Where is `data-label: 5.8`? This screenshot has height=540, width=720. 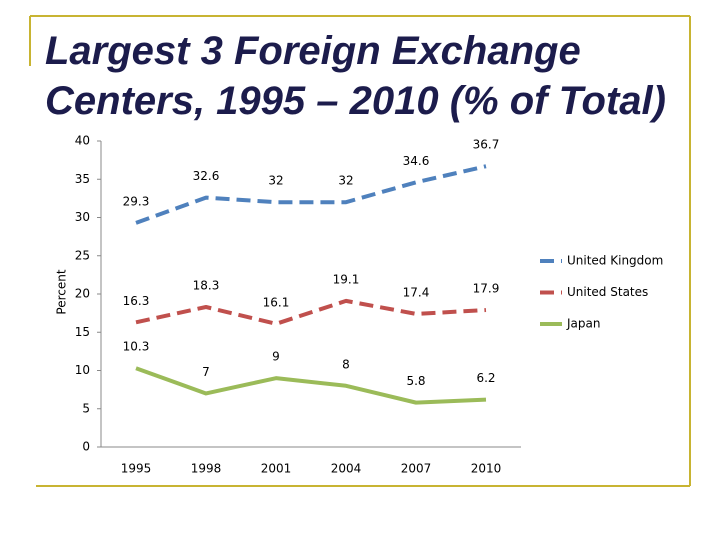 data-label: 5.8 is located at coordinates (415, 381).